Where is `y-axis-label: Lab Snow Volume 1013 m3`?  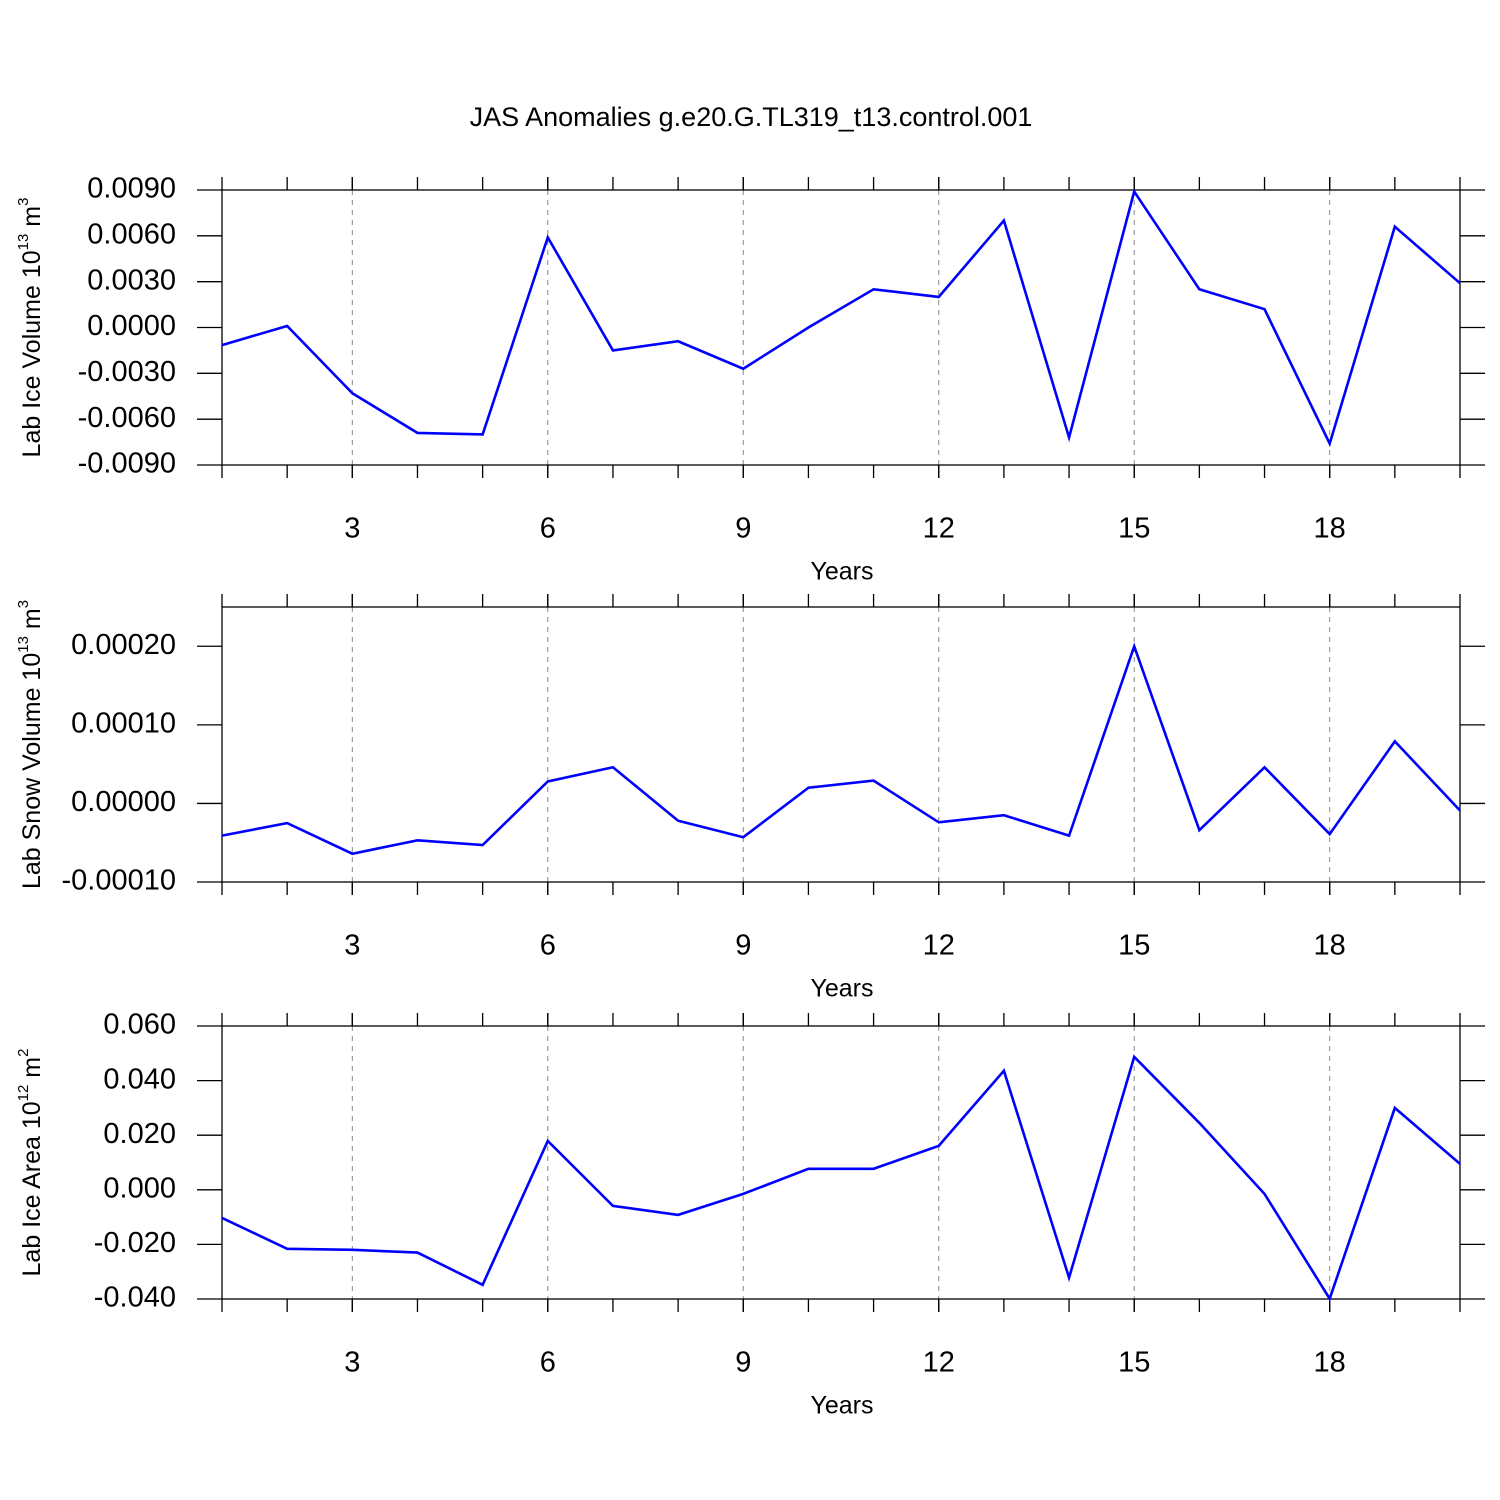 y-axis-label: Lab Snow Volume 1013 m3 is located at coordinates (30, 744).